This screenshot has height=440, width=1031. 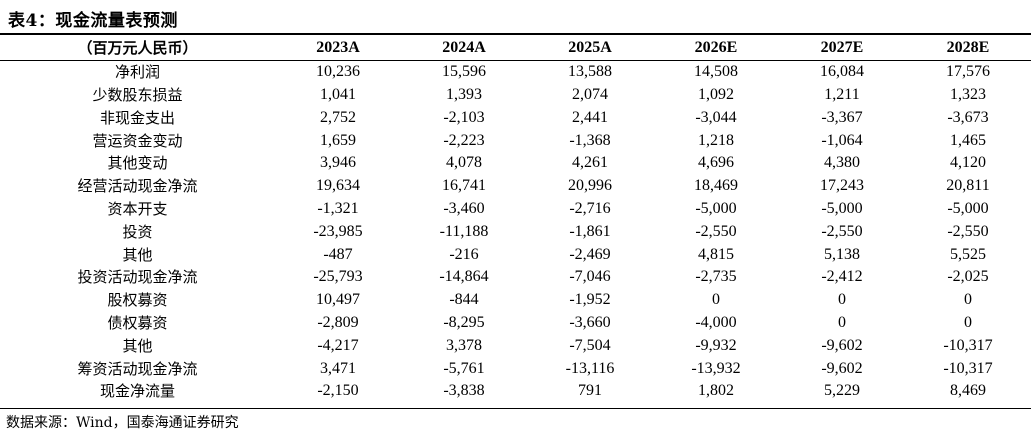 I want to click on value-cell: -13,116, so click(x=590, y=368).